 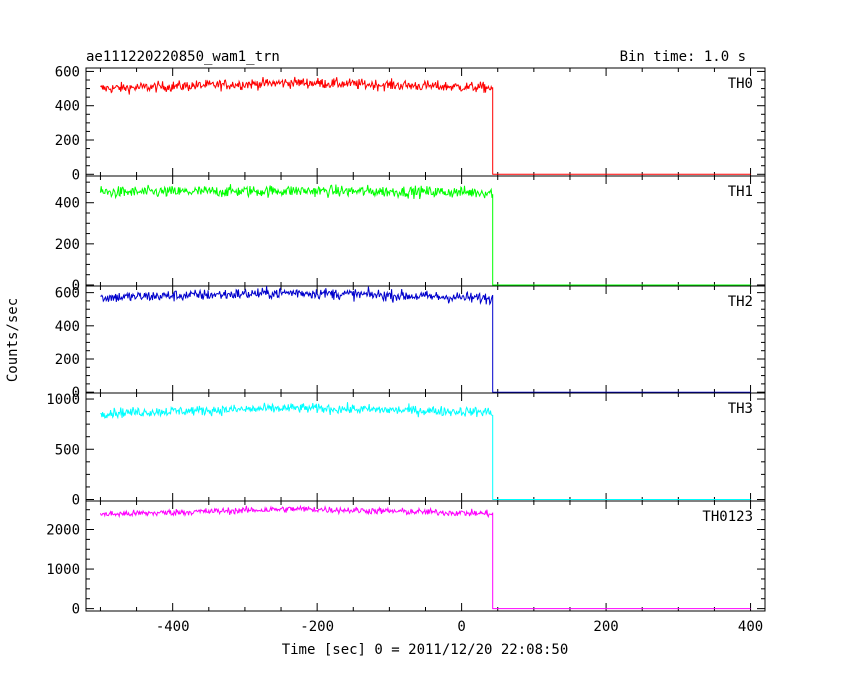 I want to click on x-axis-label: Time [sec] 0 = 2011/12/20 22:08:50, so click(x=425, y=650).